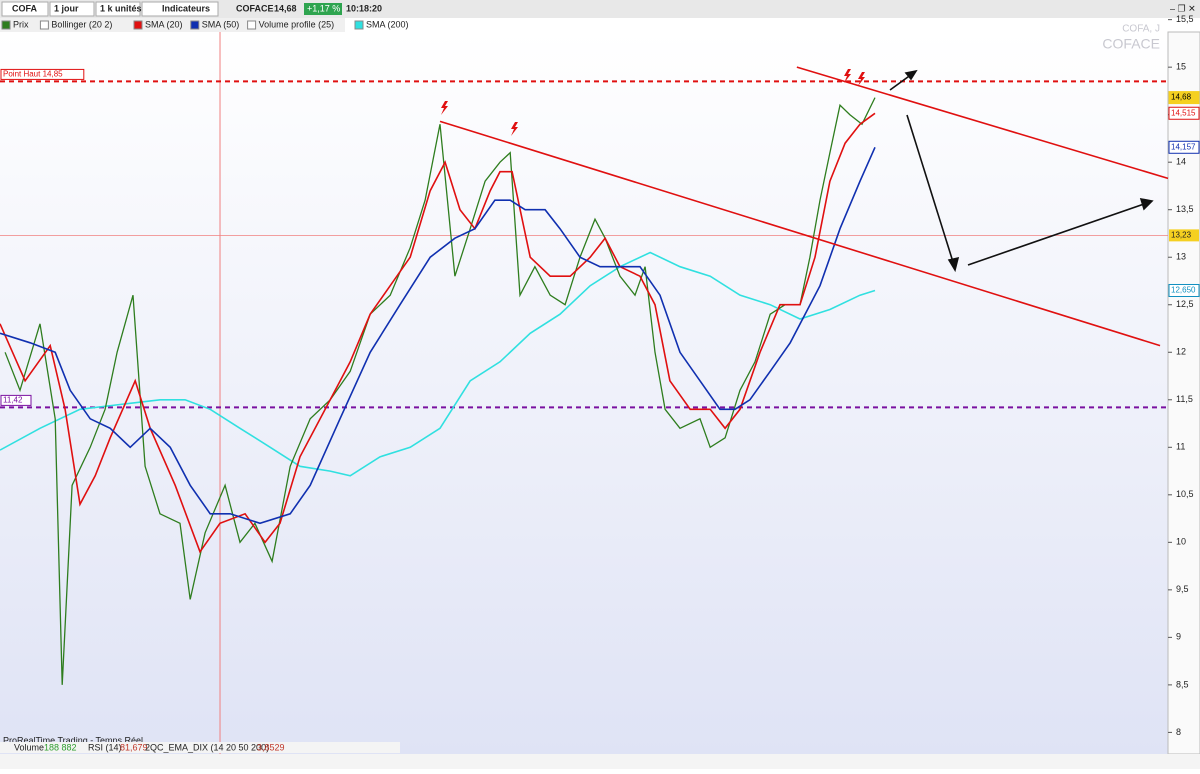  Describe the element at coordinates (73, 740) in the screenshot. I see `platform: ProRealTime Trading - Temps Réel` at that location.